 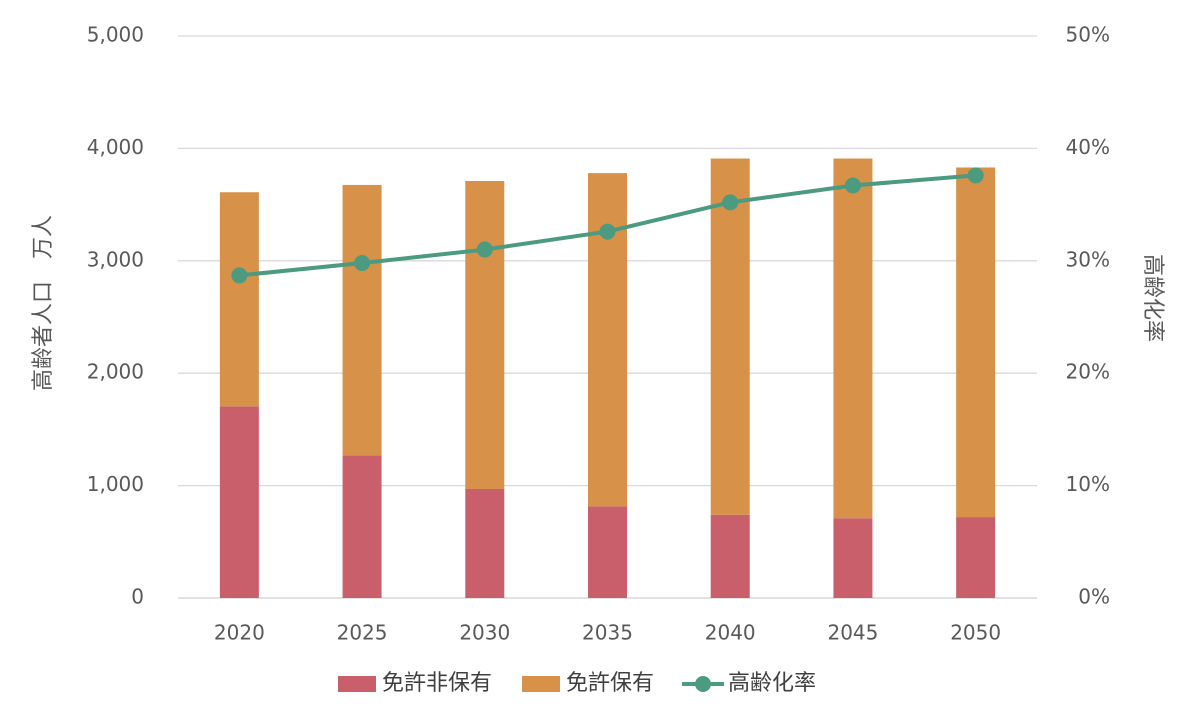 I want to click on bar-免許非保有-2045, so click(x=853, y=558).